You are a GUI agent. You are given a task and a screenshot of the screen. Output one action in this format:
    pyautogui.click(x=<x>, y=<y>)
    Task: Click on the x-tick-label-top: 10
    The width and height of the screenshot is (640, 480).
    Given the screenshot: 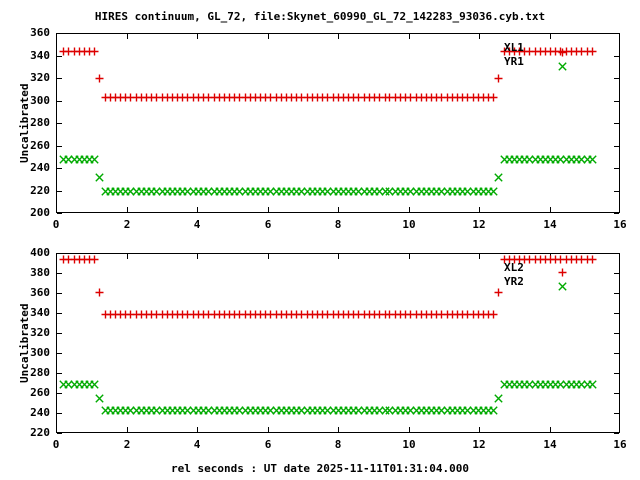 What is the action you would take?
    pyautogui.click(x=409, y=224)
    